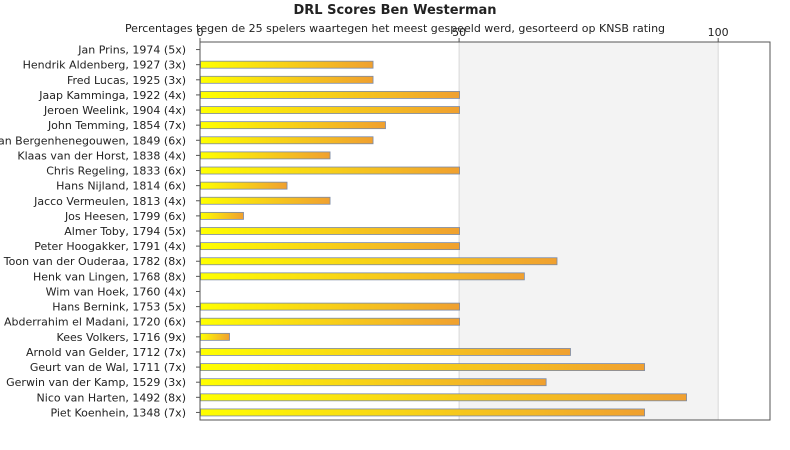 The image size is (790, 450). Describe the element at coordinates (111, 397) in the screenshot. I see `category-label: Nico van Harten, 1492 (8x)` at that location.